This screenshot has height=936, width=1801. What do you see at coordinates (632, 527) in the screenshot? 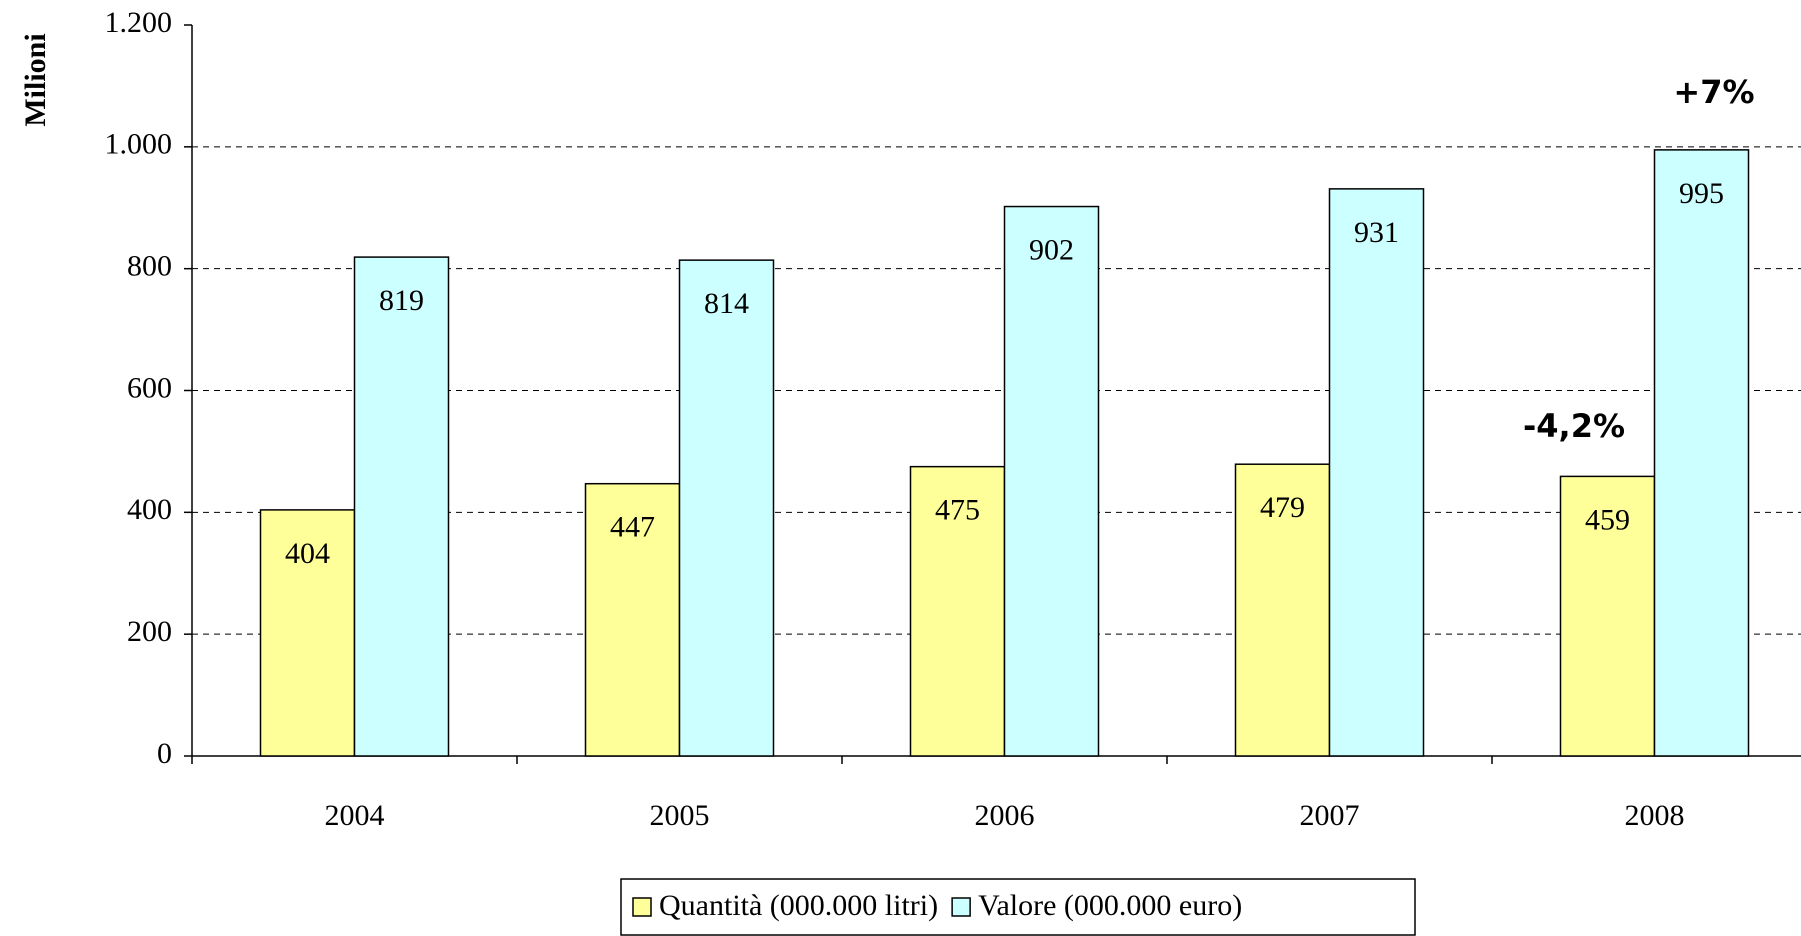
I see `data-label: 447` at bounding box center [632, 527].